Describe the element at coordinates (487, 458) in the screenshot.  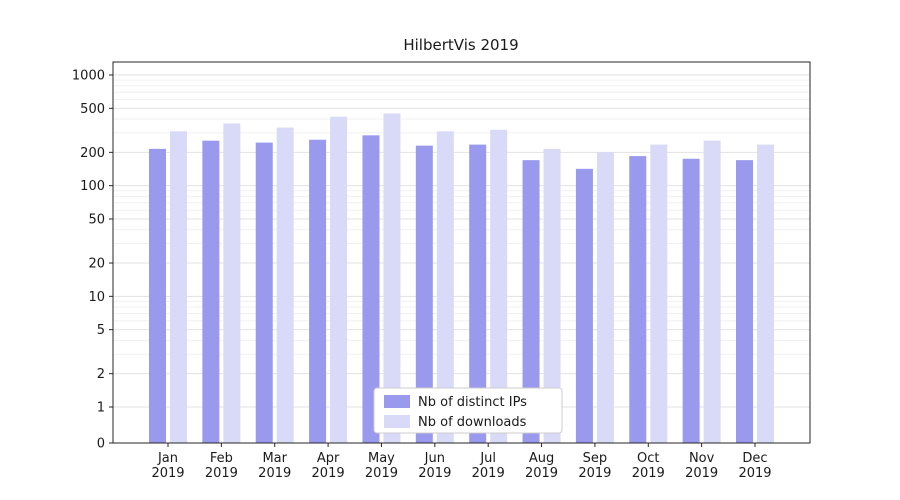
I see `x-tick-label-month: Jul` at that location.